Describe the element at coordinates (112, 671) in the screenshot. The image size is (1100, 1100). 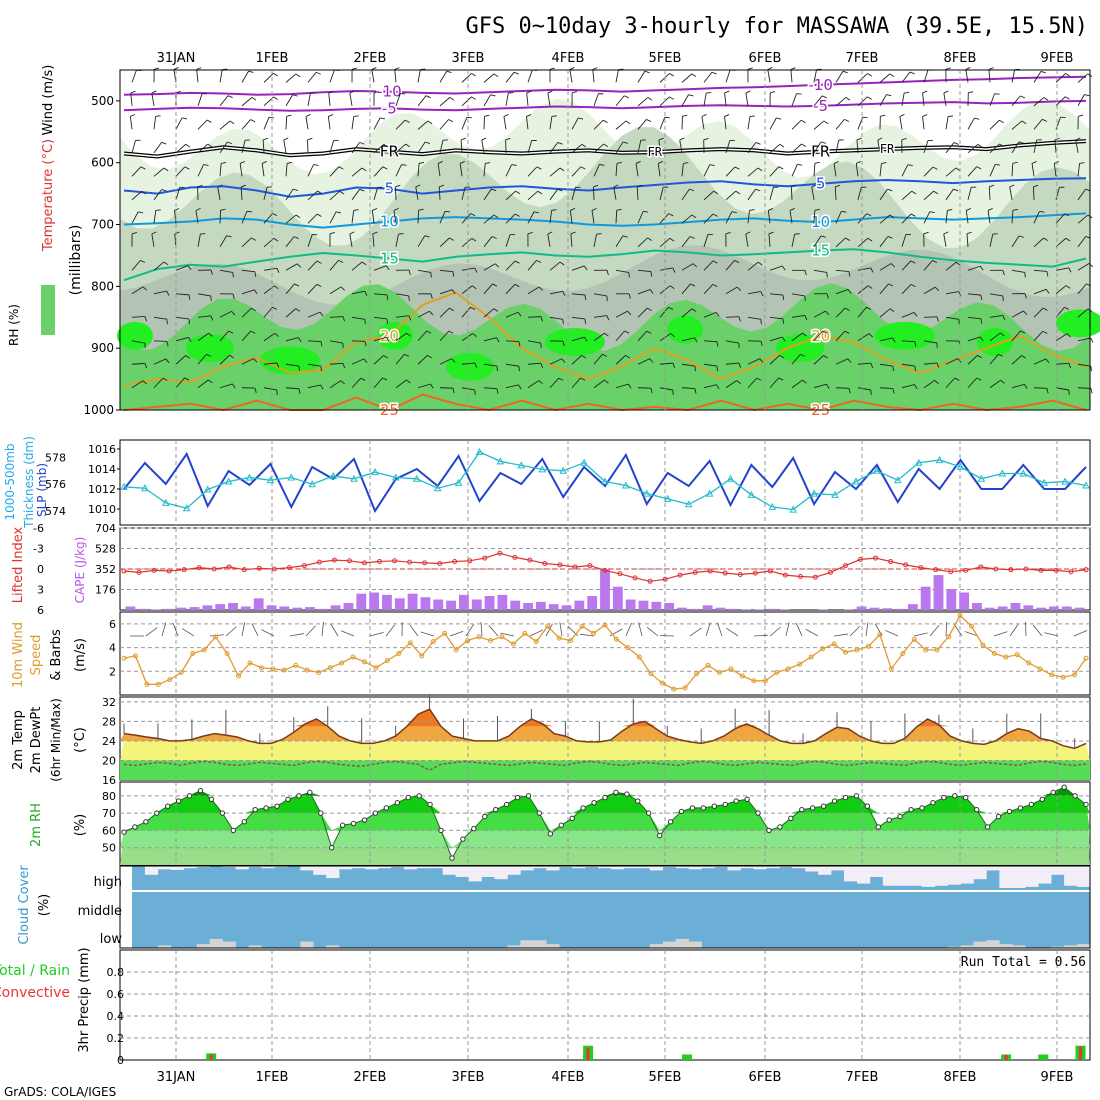
I see `wind-tick: 2` at that location.